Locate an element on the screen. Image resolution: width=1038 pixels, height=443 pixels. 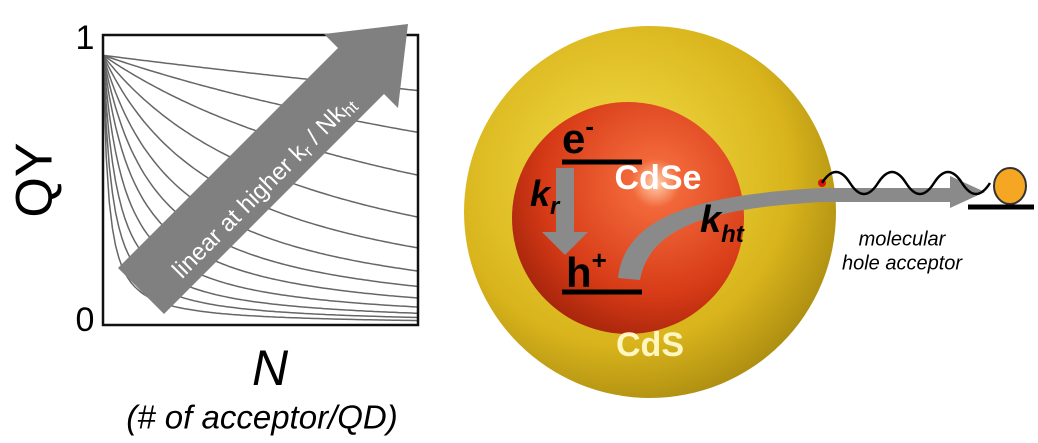
kr-label: kr is located at coordinates (545, 197).